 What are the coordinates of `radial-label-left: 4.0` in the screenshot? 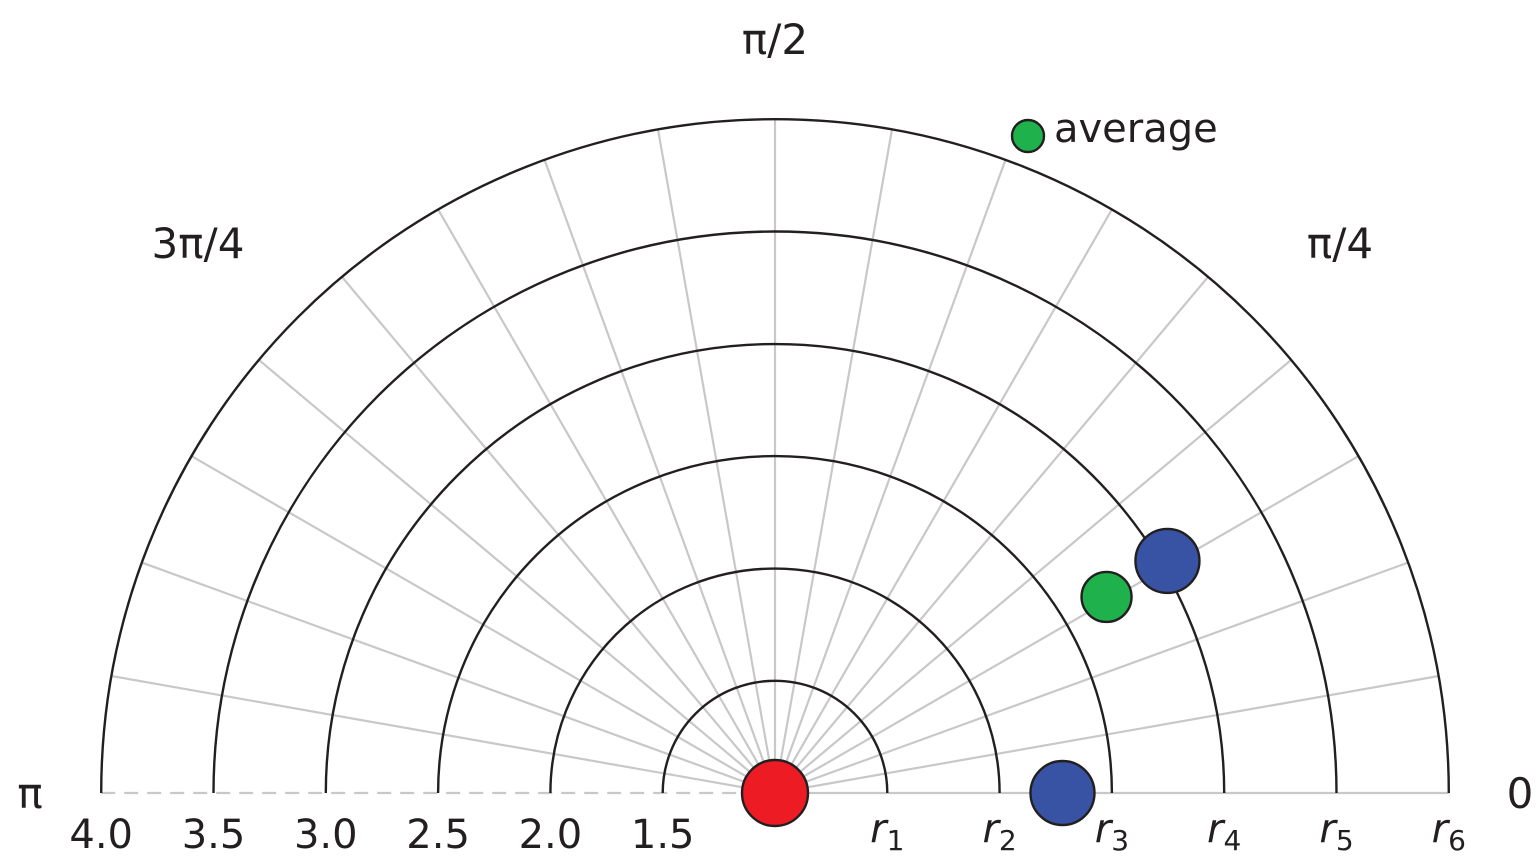 It's located at (101, 835).